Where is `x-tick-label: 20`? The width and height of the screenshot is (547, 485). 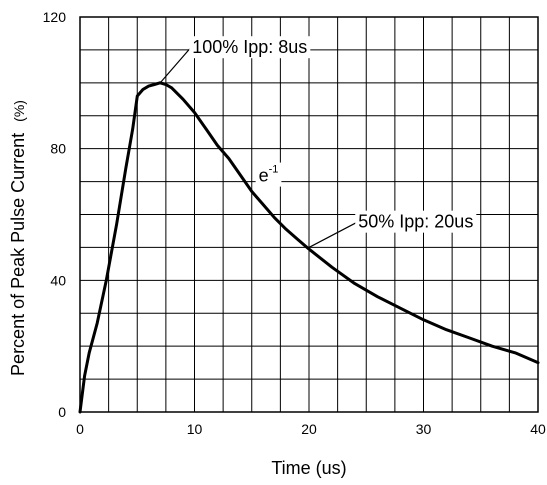 x-tick-label: 20 is located at coordinates (309, 429).